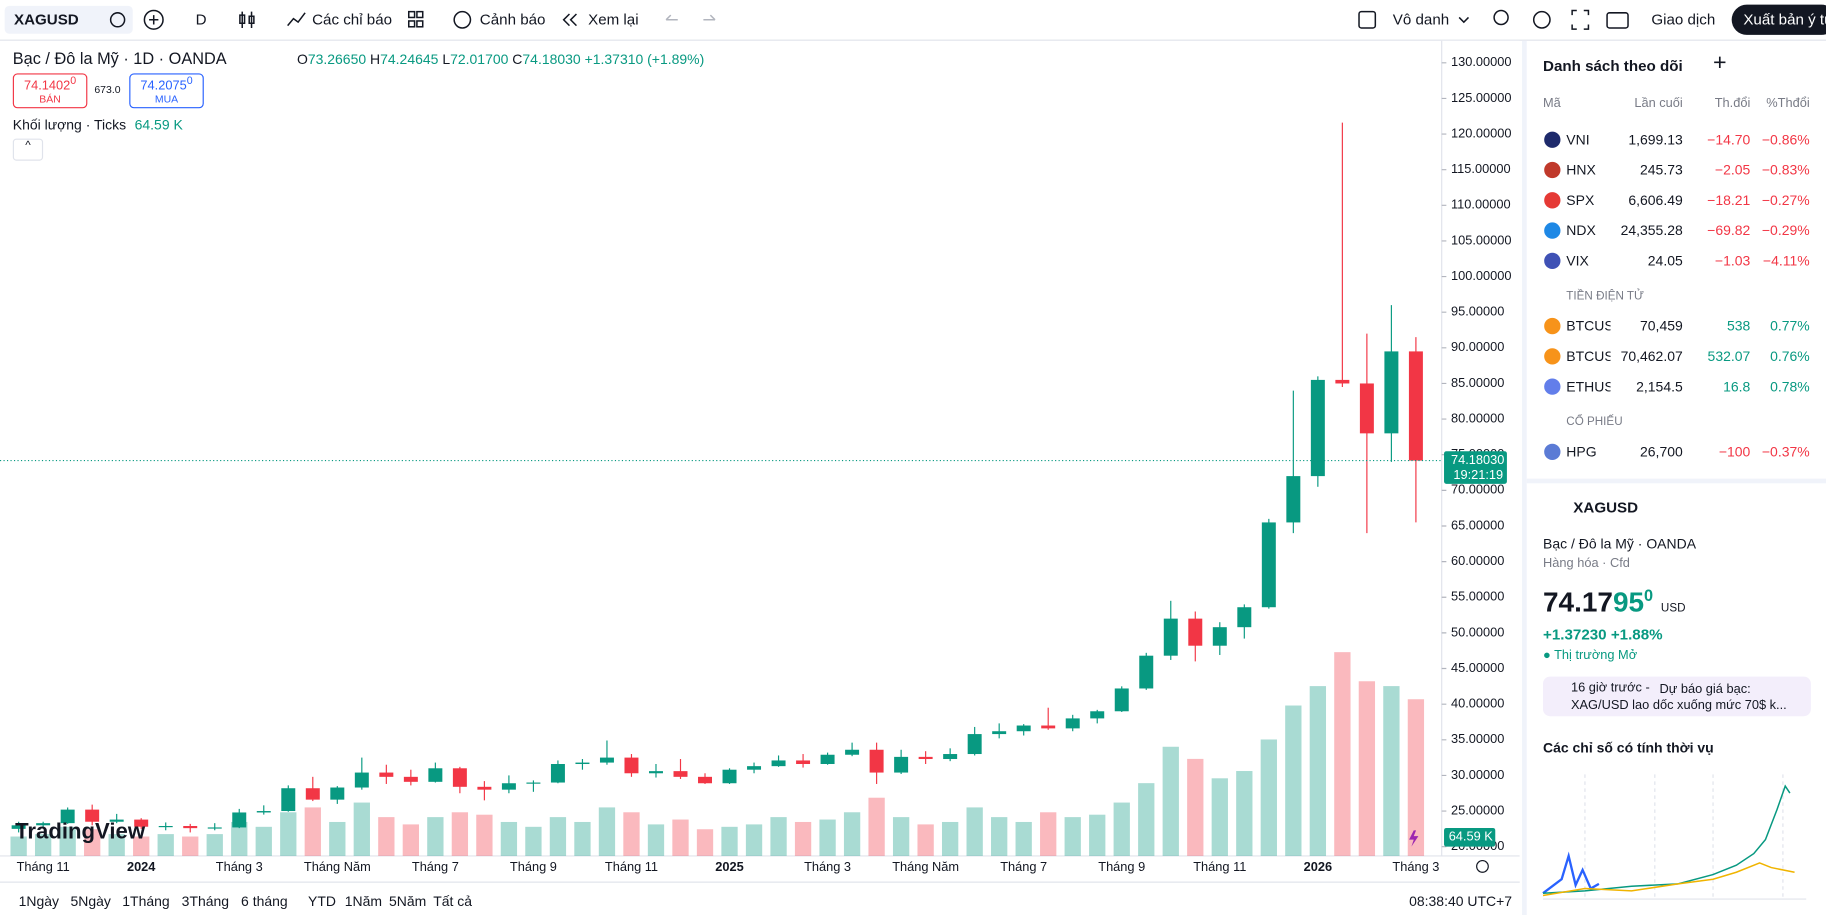  I want to click on cell: 24,355.28, so click(1651, 230).